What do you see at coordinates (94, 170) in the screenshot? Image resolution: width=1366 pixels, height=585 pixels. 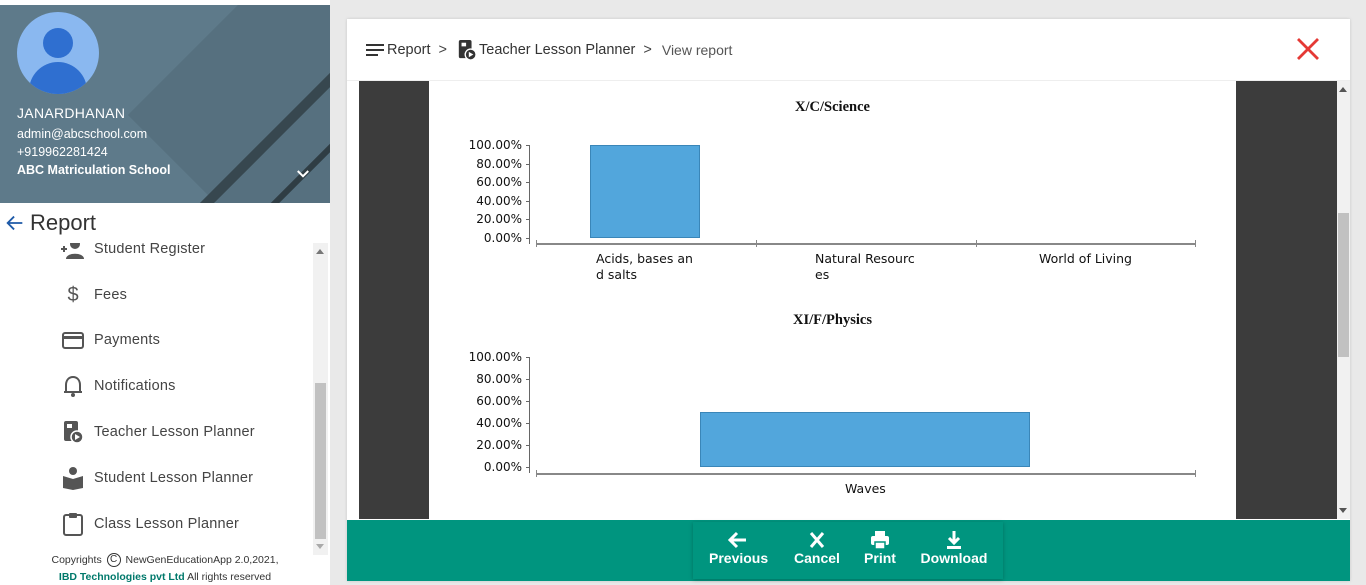 I see `profile-school: ABC Matriculation School` at bounding box center [94, 170].